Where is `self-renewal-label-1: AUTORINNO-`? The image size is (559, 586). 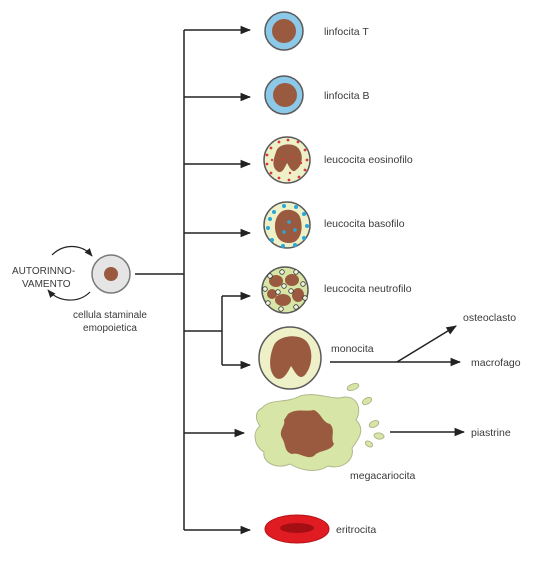
self-renewal-label-1: AUTORINNO- is located at coordinates (43, 271).